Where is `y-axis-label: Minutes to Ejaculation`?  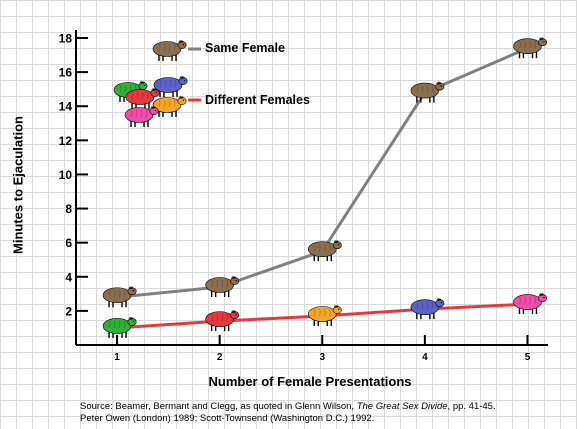
y-axis-label: Minutes to Ejaculation is located at coordinates (18, 185).